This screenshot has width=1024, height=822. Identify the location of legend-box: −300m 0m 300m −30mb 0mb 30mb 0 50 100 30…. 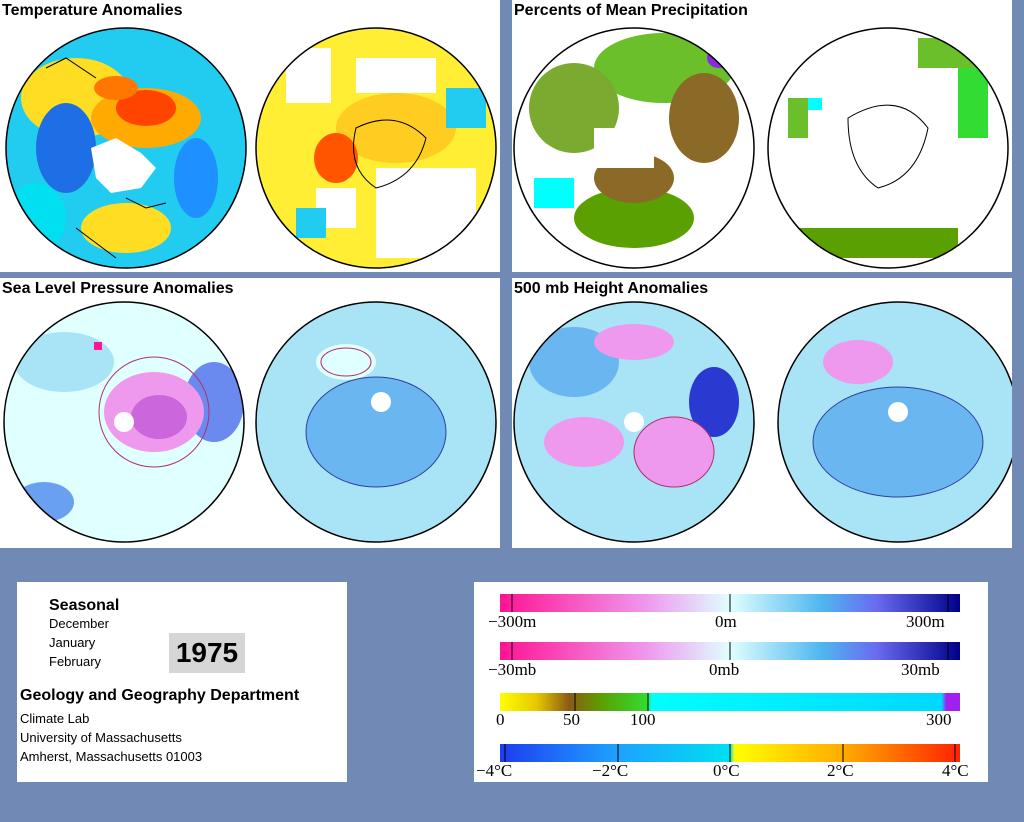
(731, 682).